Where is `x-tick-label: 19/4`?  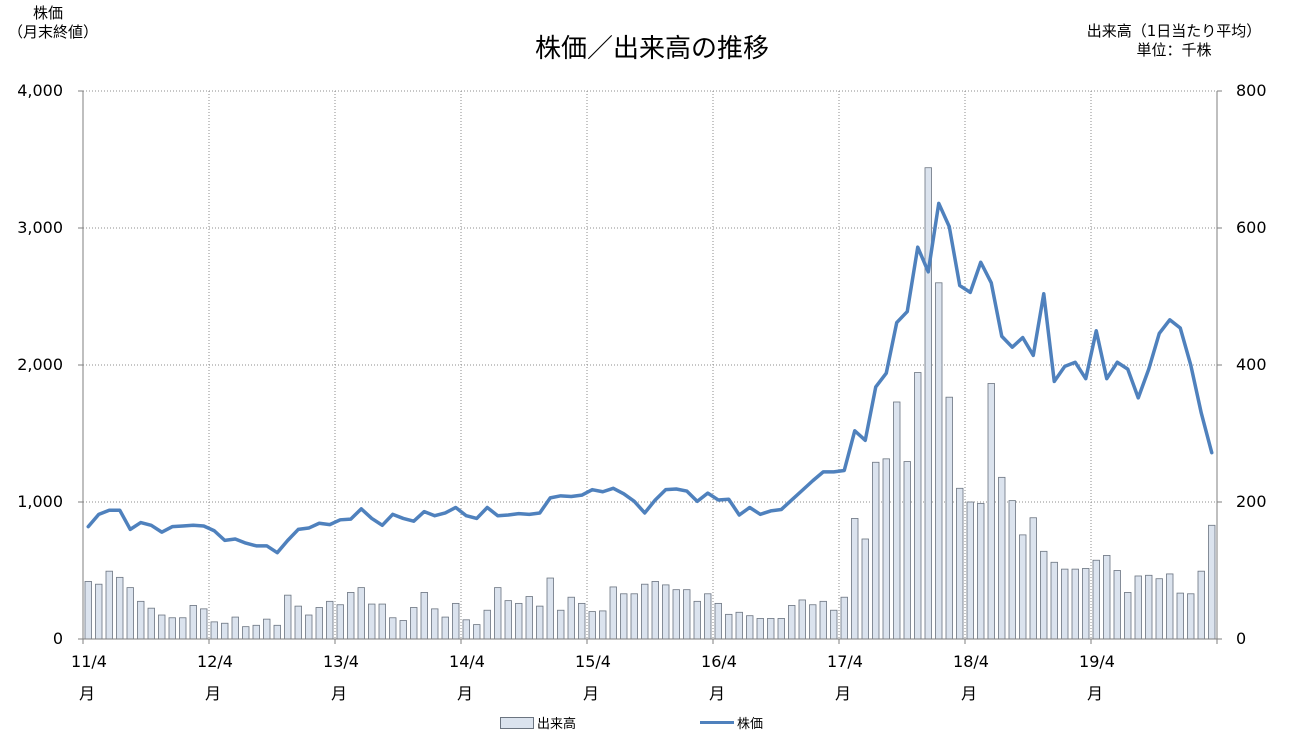
x-tick-label: 19/4 is located at coordinates (1097, 661).